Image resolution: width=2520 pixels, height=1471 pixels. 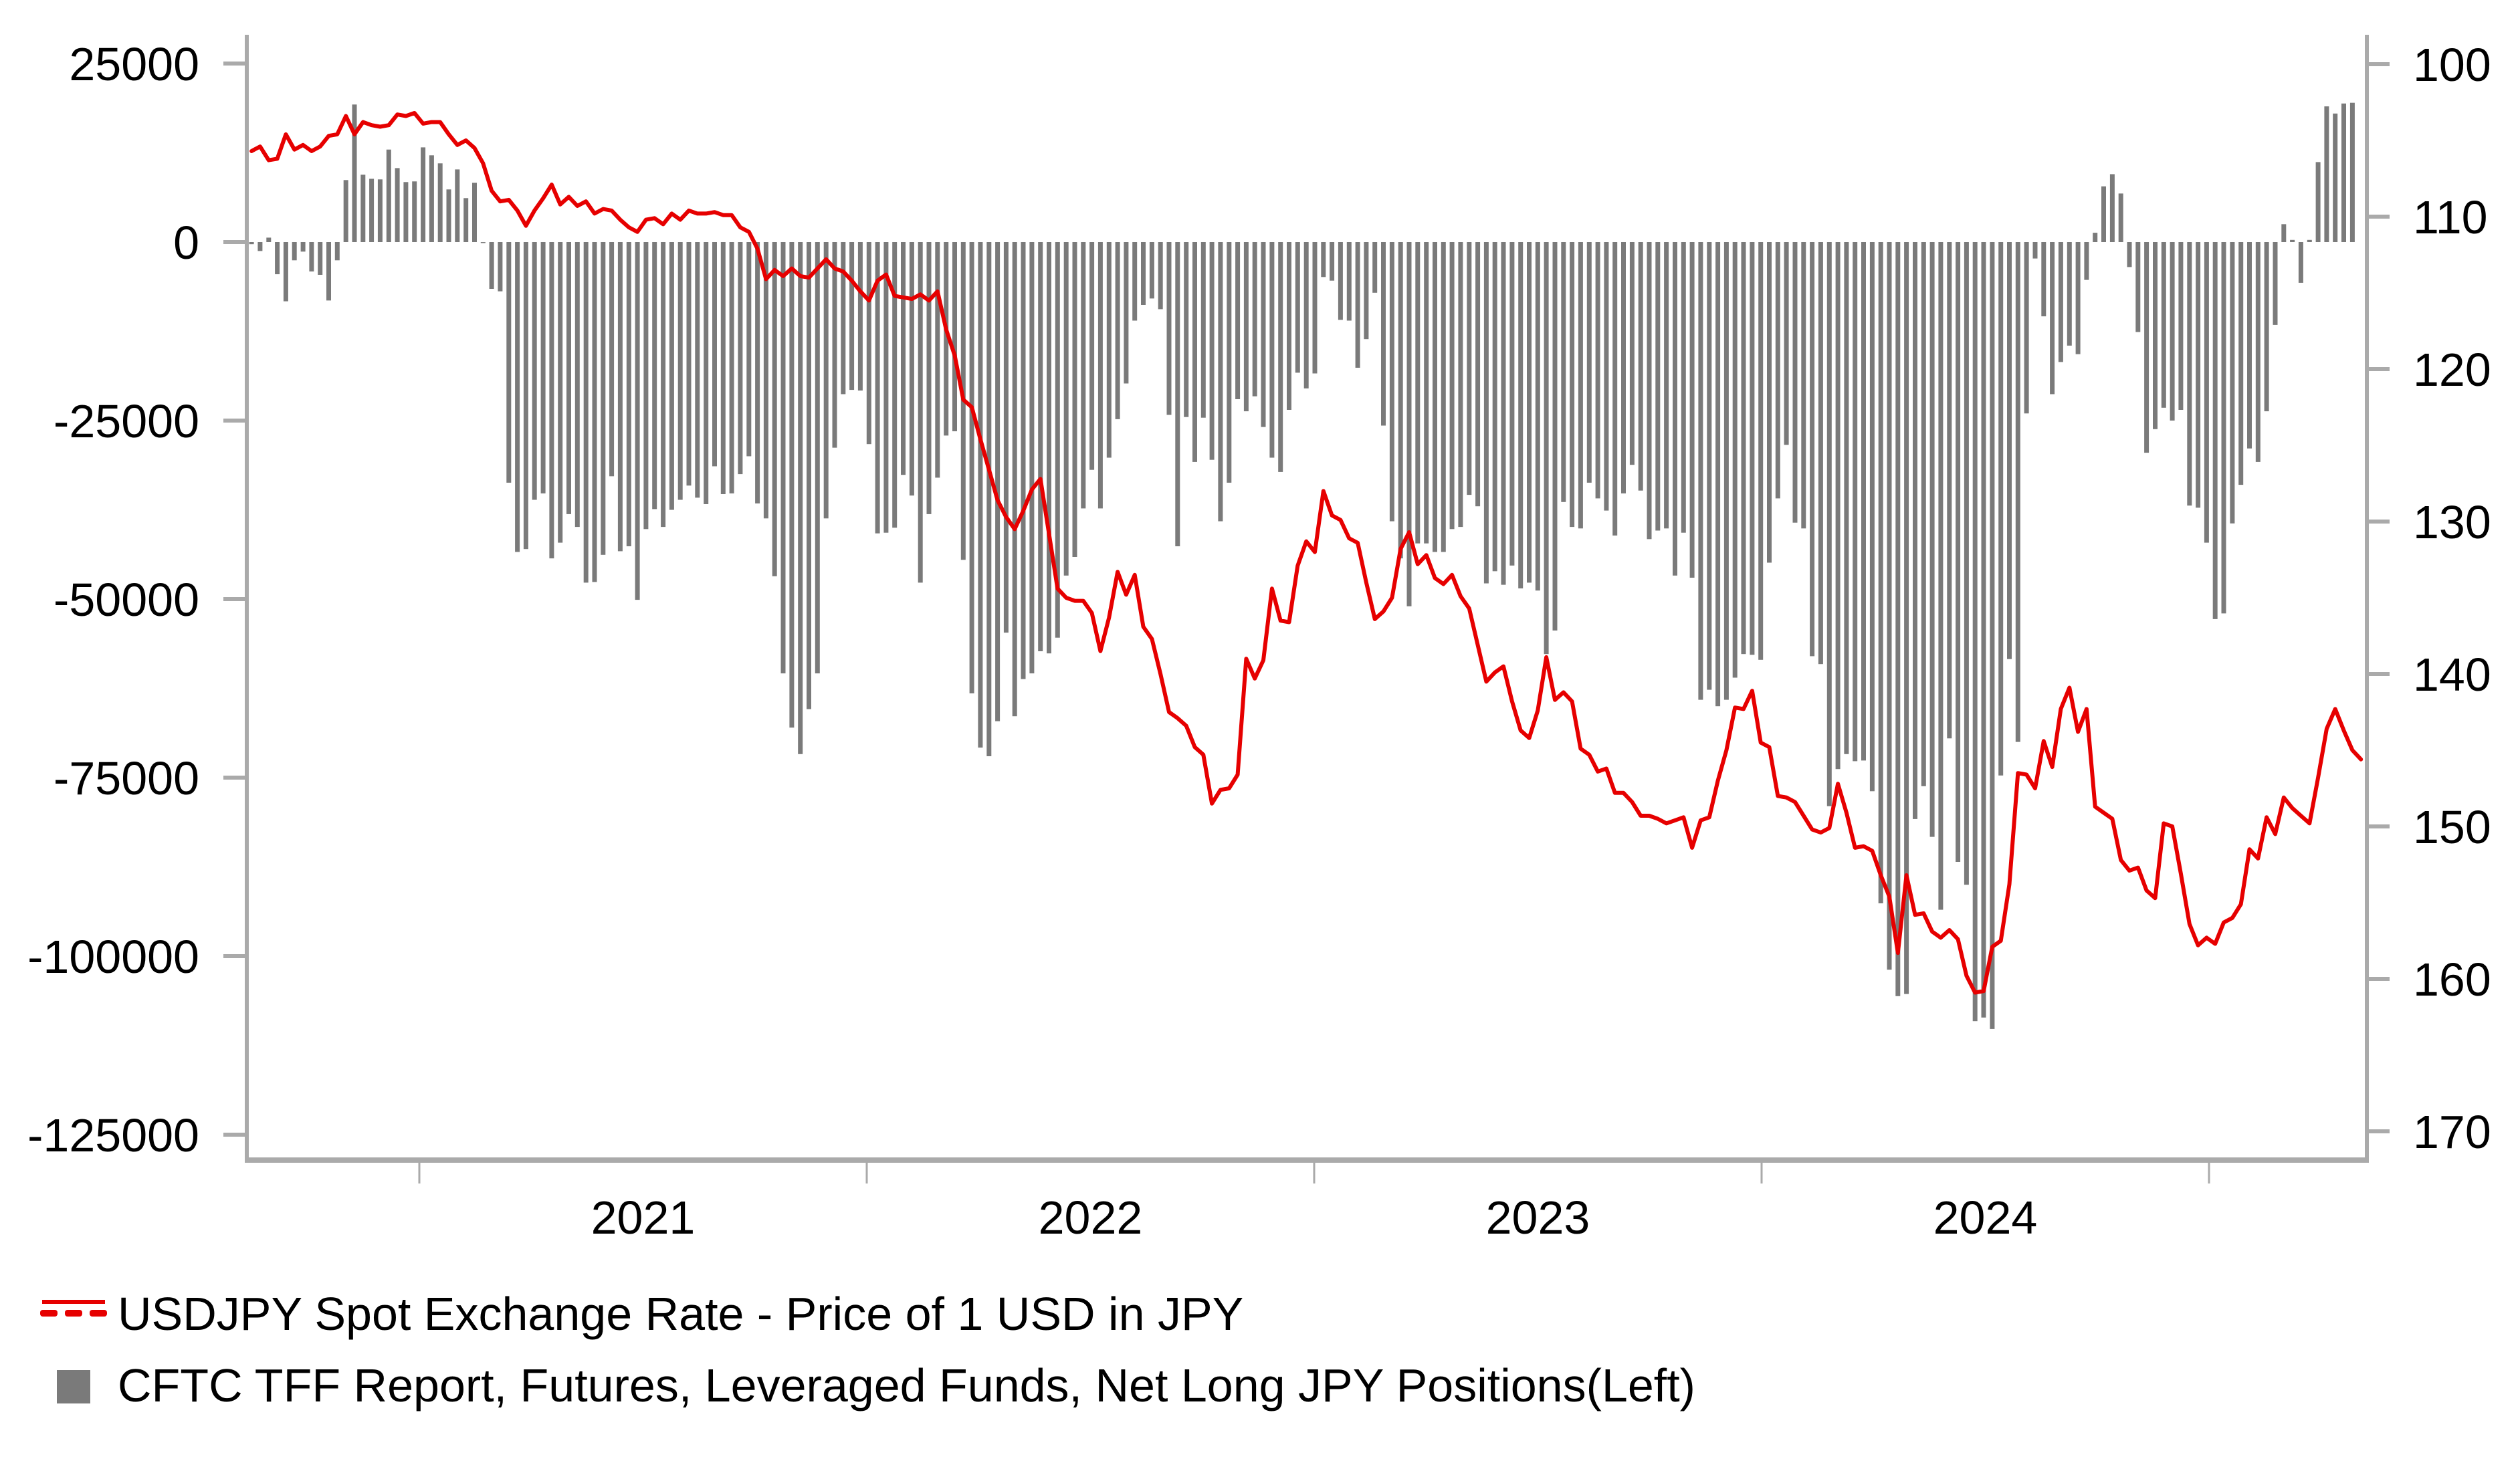 What do you see at coordinates (126, 421) in the screenshot?
I see `left-tick-label: -25000` at bounding box center [126, 421].